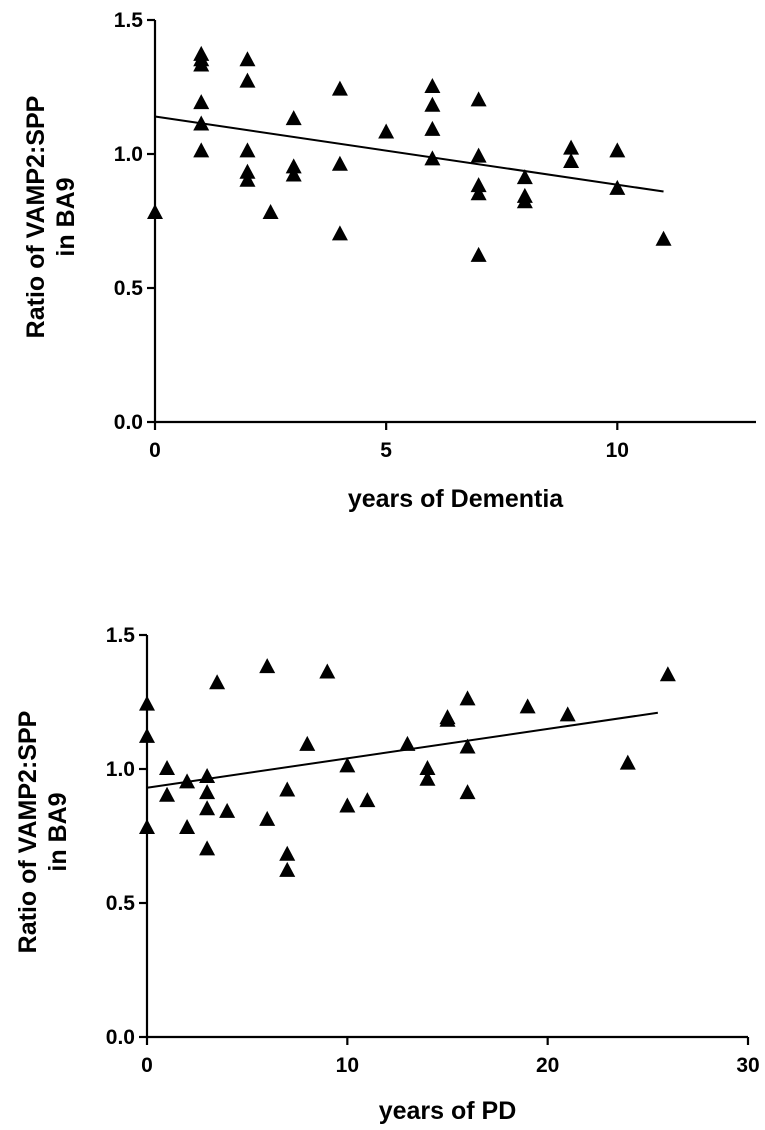  I want to click on x-tick-label: 30, so click(747, 1065).